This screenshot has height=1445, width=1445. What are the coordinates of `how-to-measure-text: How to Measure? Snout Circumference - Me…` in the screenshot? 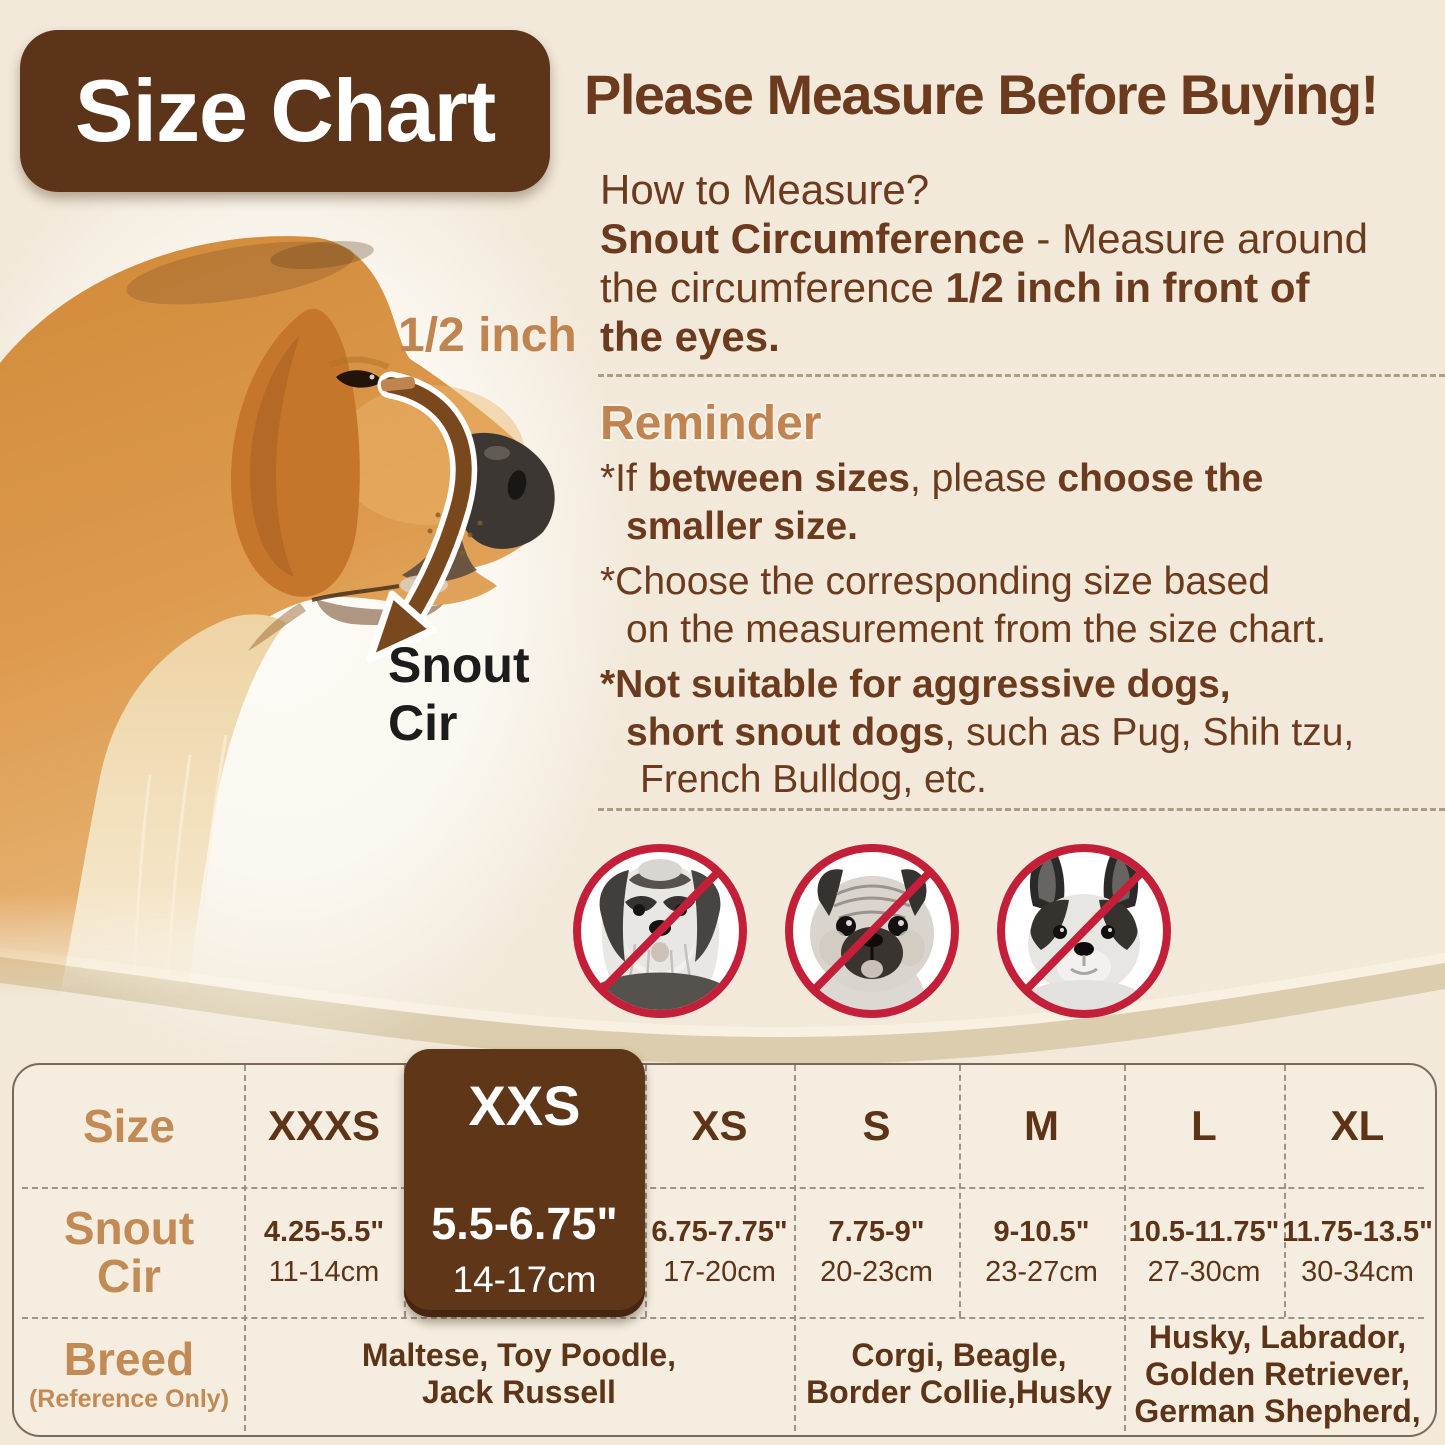 It's located at (984, 263).